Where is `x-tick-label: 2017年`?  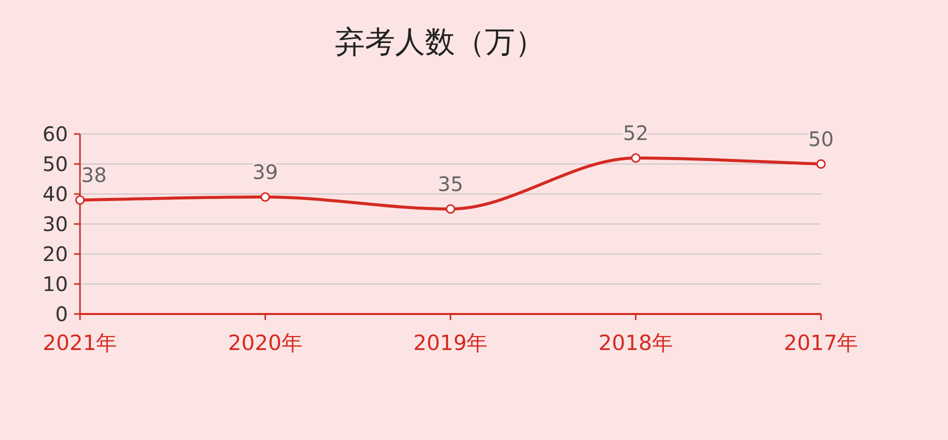 x-tick-label: 2017年 is located at coordinates (821, 343).